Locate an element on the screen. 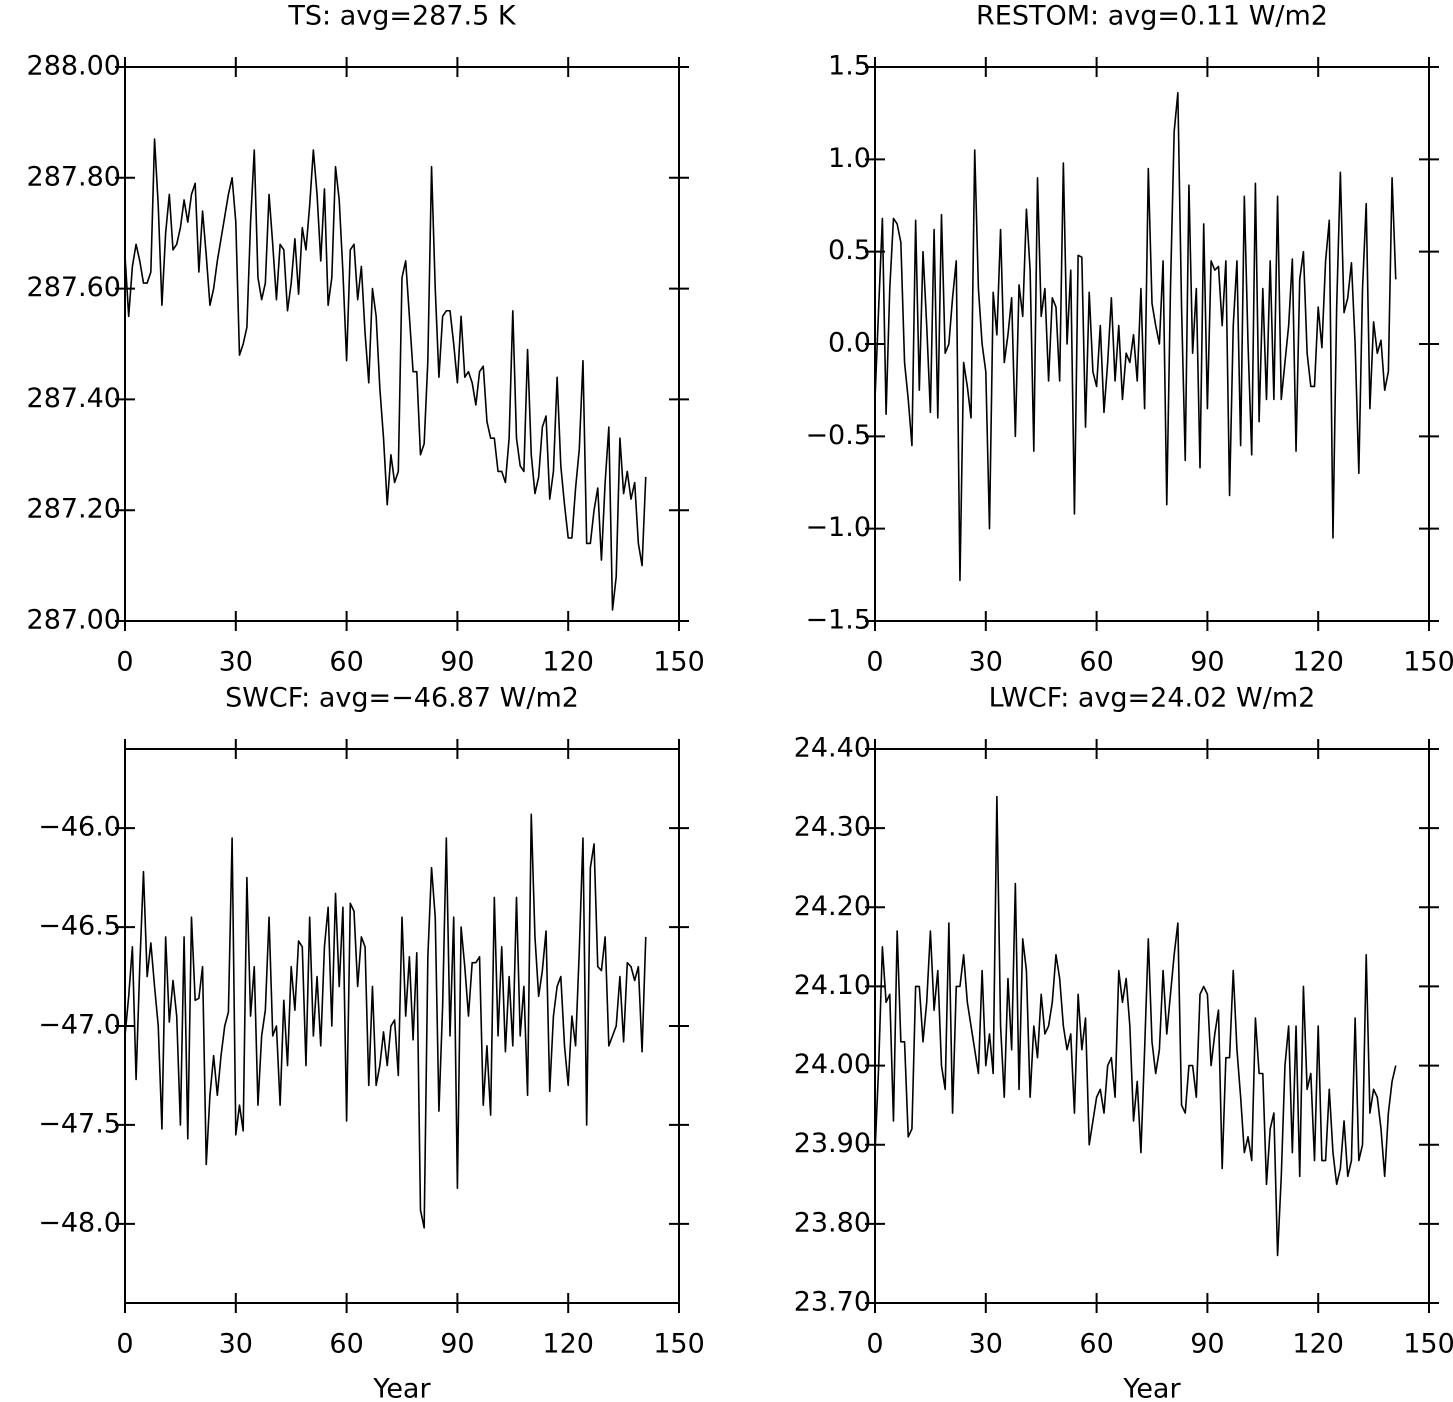 The image size is (1453, 1402). y-tick-label: 1.0 is located at coordinates (849, 158).